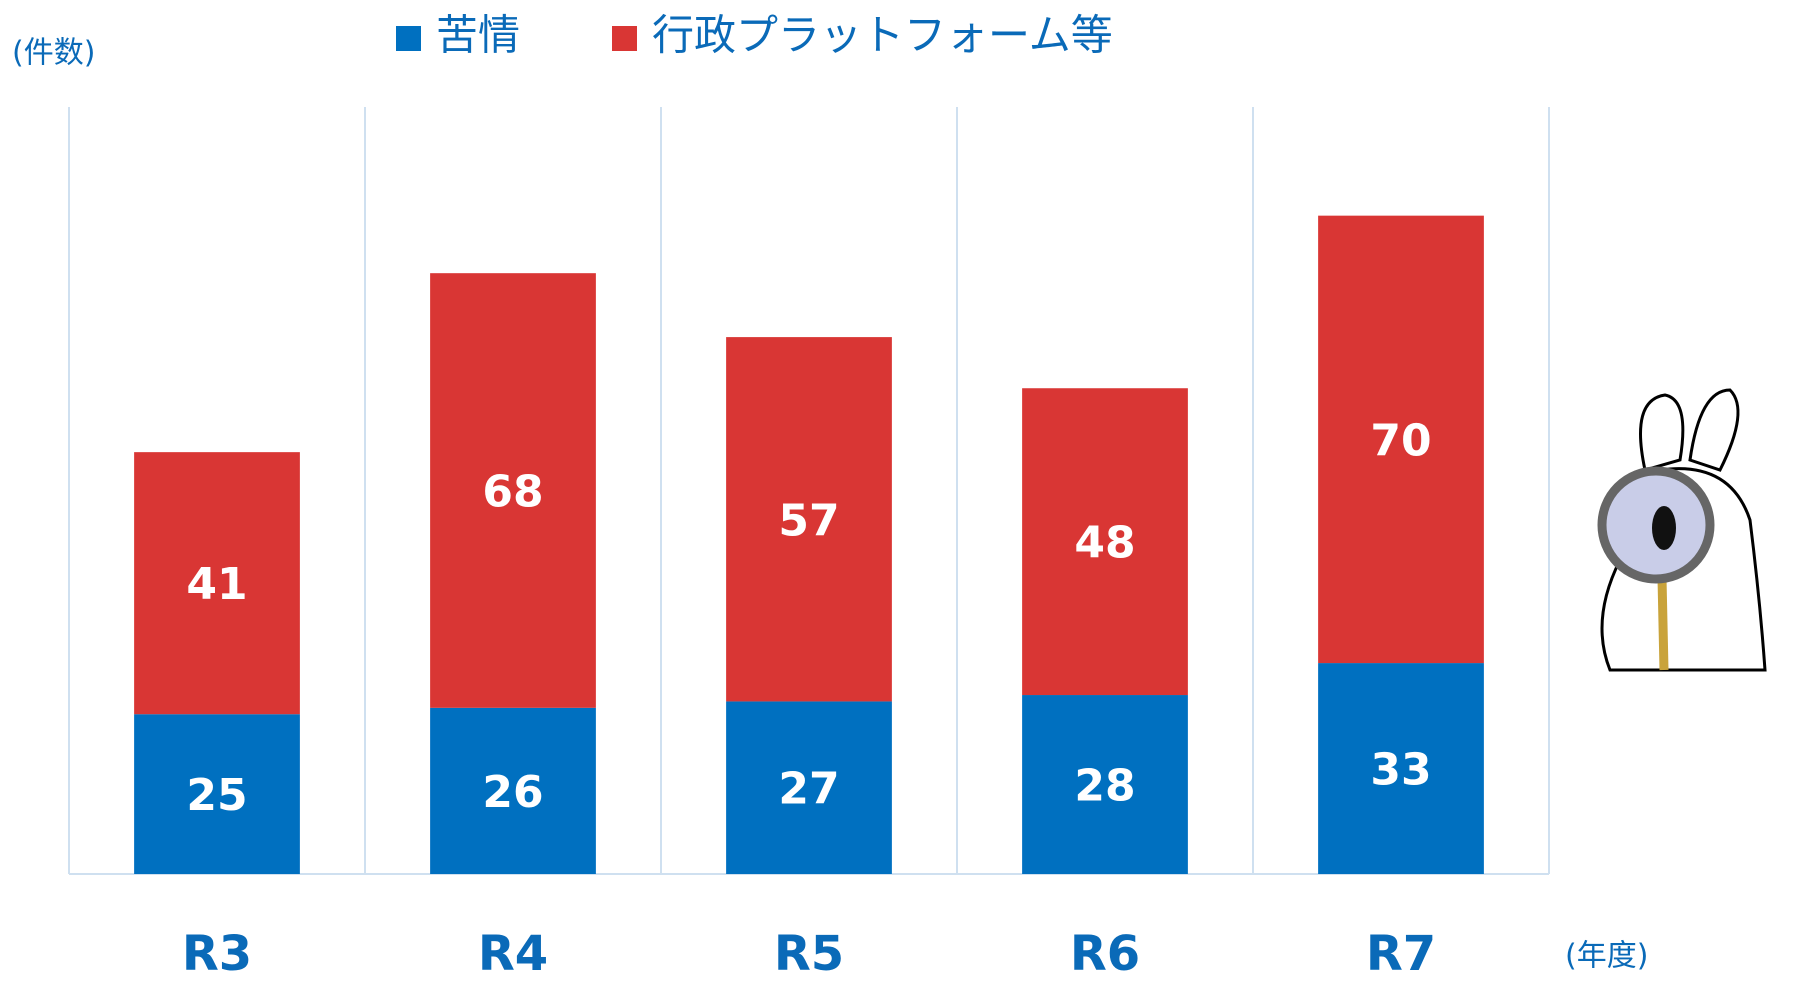 This screenshot has height=987, width=1810. I want to click on data-label: 48, so click(1104, 543).